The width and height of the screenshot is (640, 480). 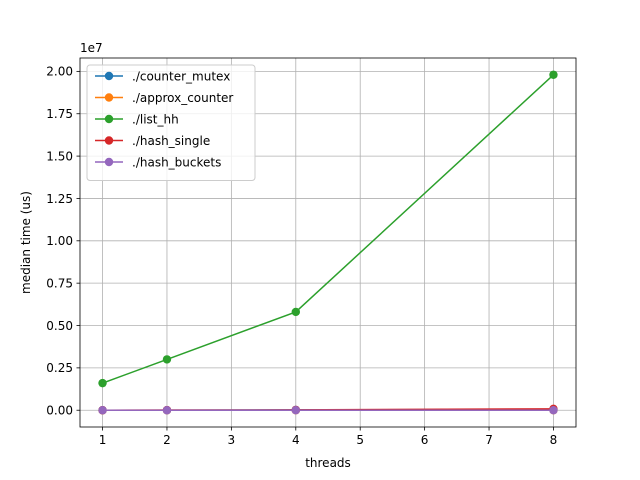 What do you see at coordinates (554, 440) in the screenshot?
I see `x-tick-label: 8` at bounding box center [554, 440].